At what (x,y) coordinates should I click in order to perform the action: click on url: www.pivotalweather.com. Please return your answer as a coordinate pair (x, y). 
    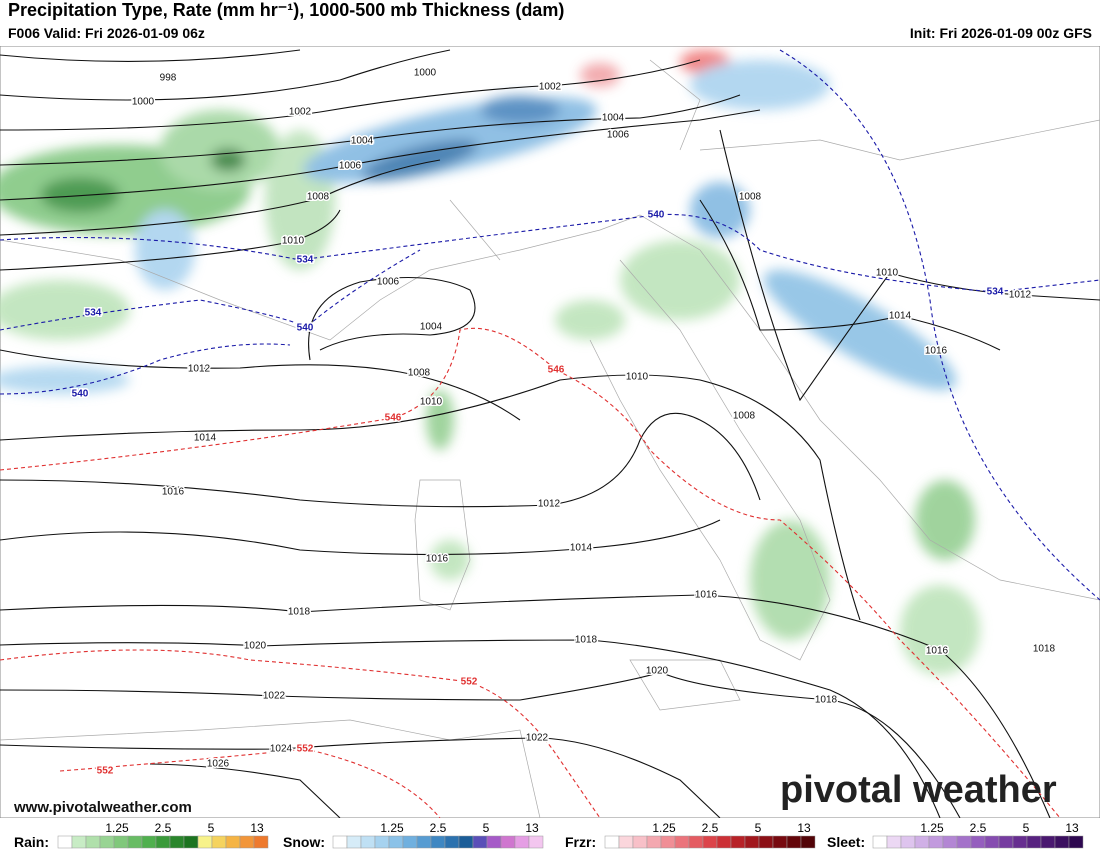
    Looking at the image, I should click on (102, 807).